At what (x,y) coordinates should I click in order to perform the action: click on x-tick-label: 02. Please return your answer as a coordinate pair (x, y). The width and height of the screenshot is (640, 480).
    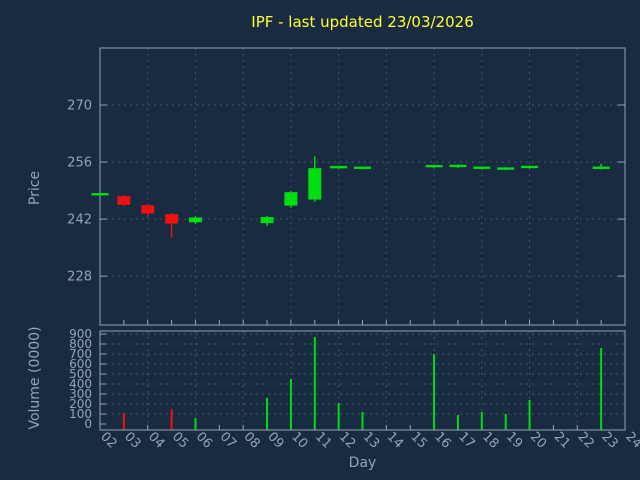
    Looking at the image, I should click on (108, 440).